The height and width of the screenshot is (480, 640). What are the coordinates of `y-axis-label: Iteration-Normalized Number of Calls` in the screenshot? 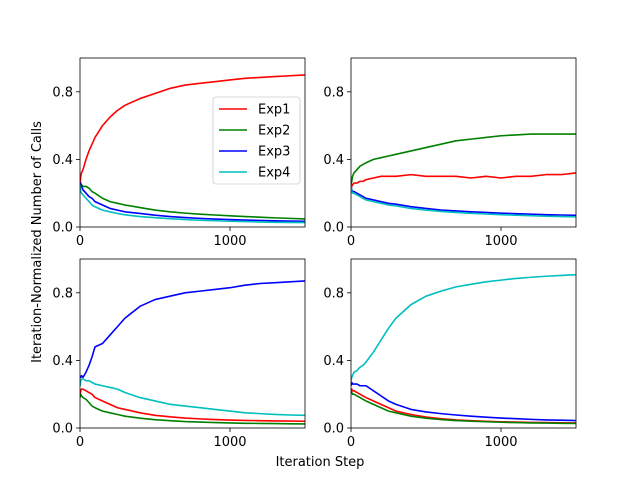 It's located at (37, 242).